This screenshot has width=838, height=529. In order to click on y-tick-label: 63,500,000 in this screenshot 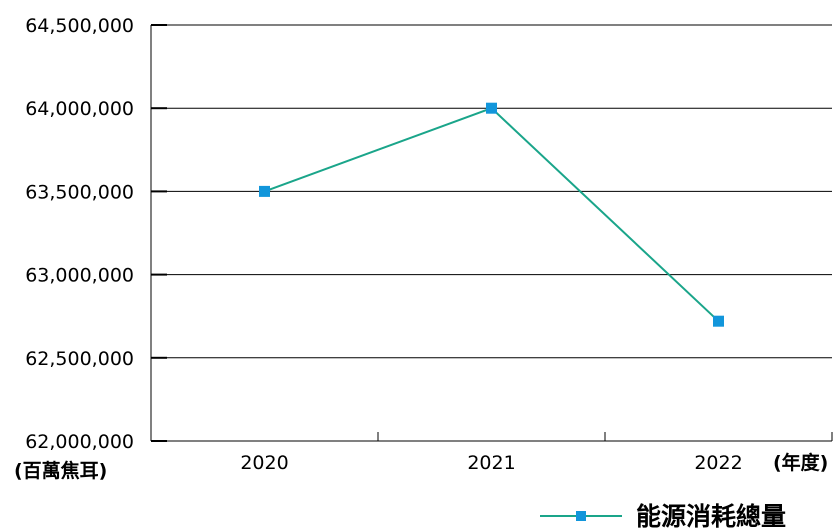, I will do `click(79, 192)`.